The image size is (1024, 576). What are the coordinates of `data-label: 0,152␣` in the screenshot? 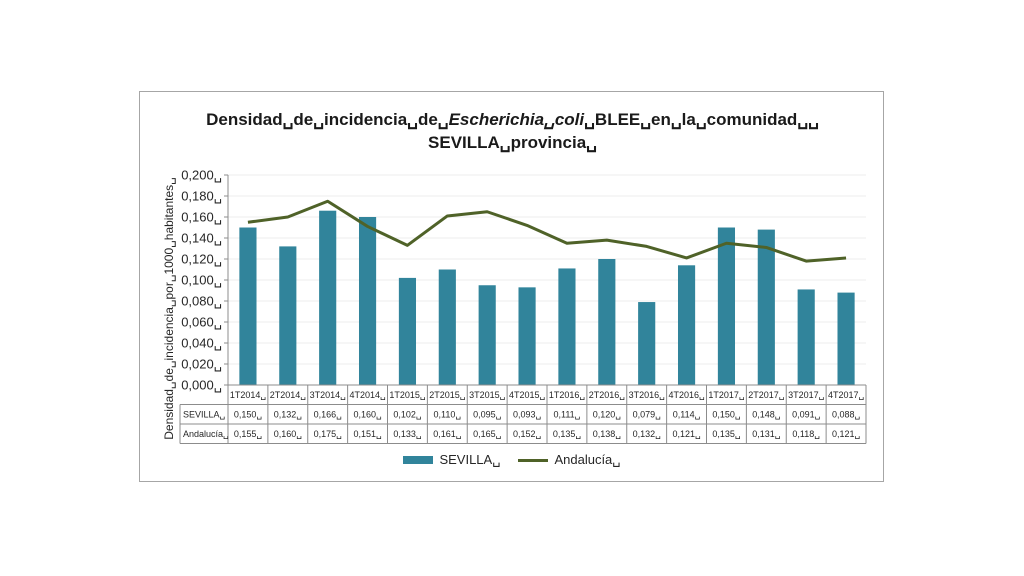 It's located at (527, 434).